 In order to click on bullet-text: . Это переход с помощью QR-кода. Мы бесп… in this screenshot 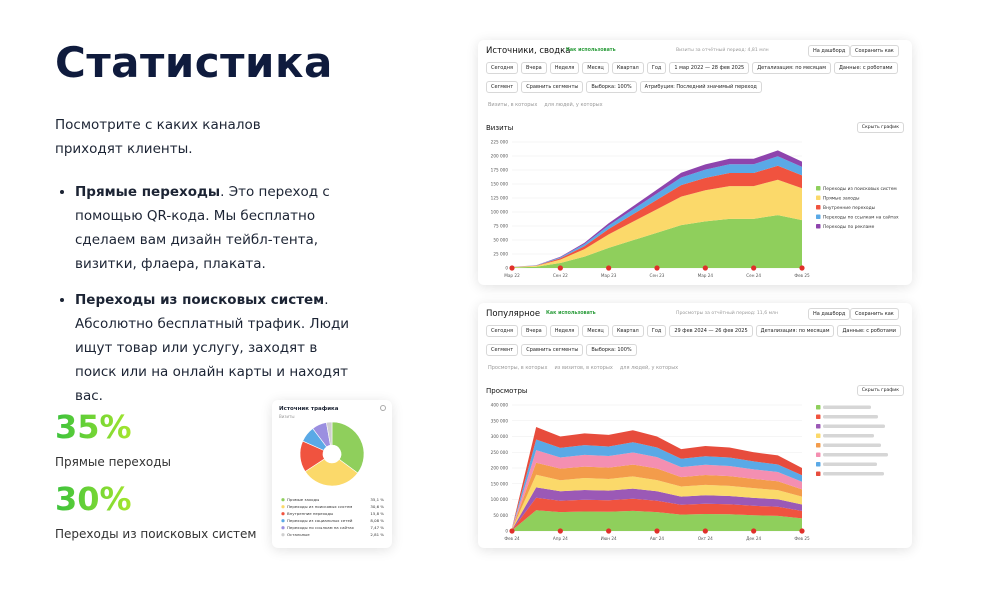, I will do `click(202, 228)`.